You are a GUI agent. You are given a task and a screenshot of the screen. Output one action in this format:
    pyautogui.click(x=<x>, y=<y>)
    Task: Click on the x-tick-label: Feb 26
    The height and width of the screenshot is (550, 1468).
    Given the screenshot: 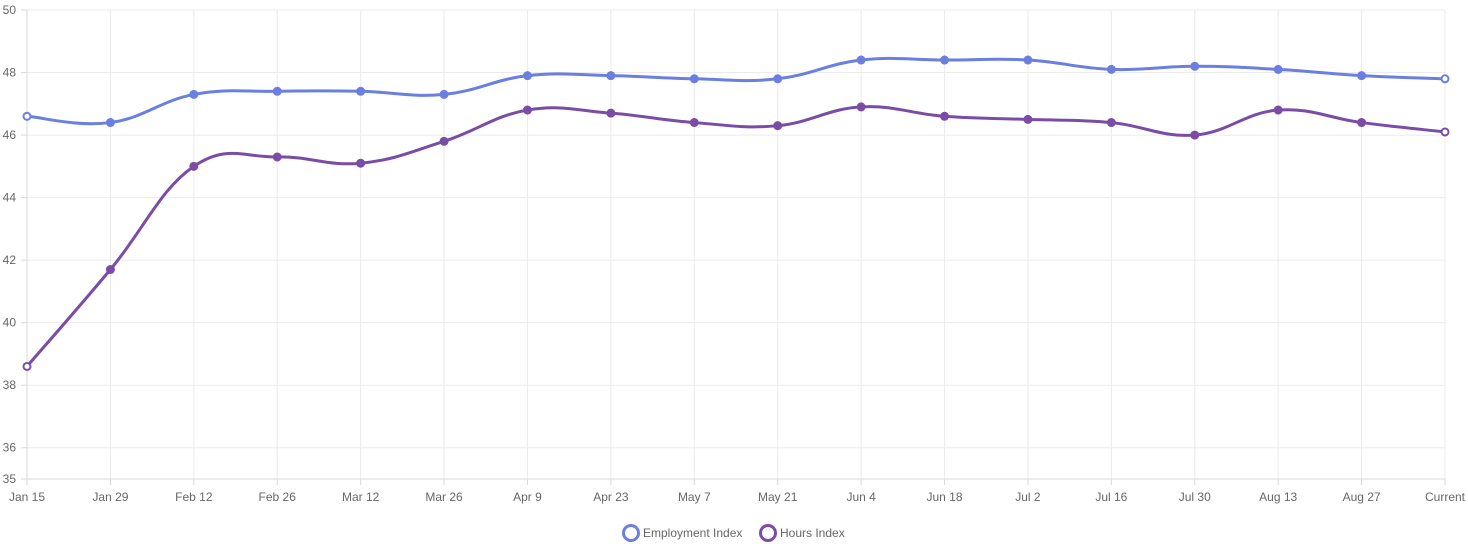 What is the action you would take?
    pyautogui.click(x=278, y=497)
    